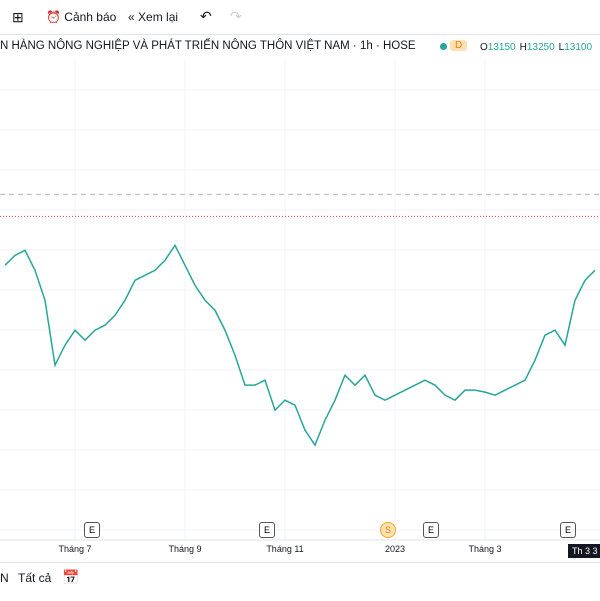 The width and height of the screenshot is (600, 601). I want to click on alert-button: ⏰ Cảnh báo, so click(81, 17).